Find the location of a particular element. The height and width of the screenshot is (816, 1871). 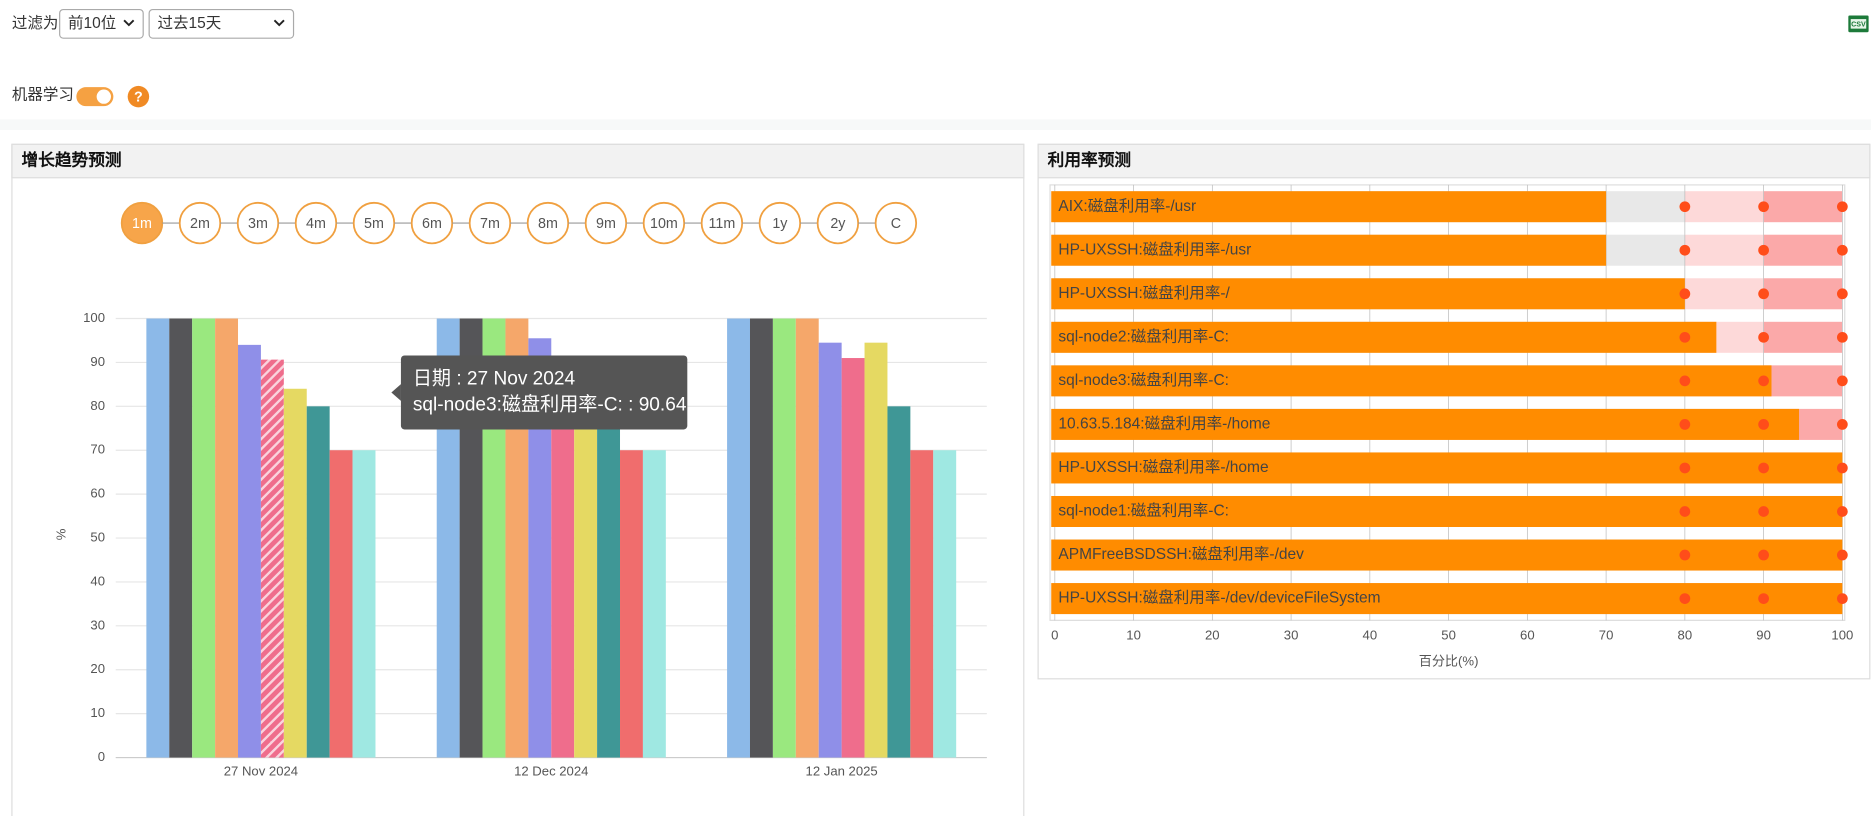

range-label: 11m is located at coordinates (722, 224).